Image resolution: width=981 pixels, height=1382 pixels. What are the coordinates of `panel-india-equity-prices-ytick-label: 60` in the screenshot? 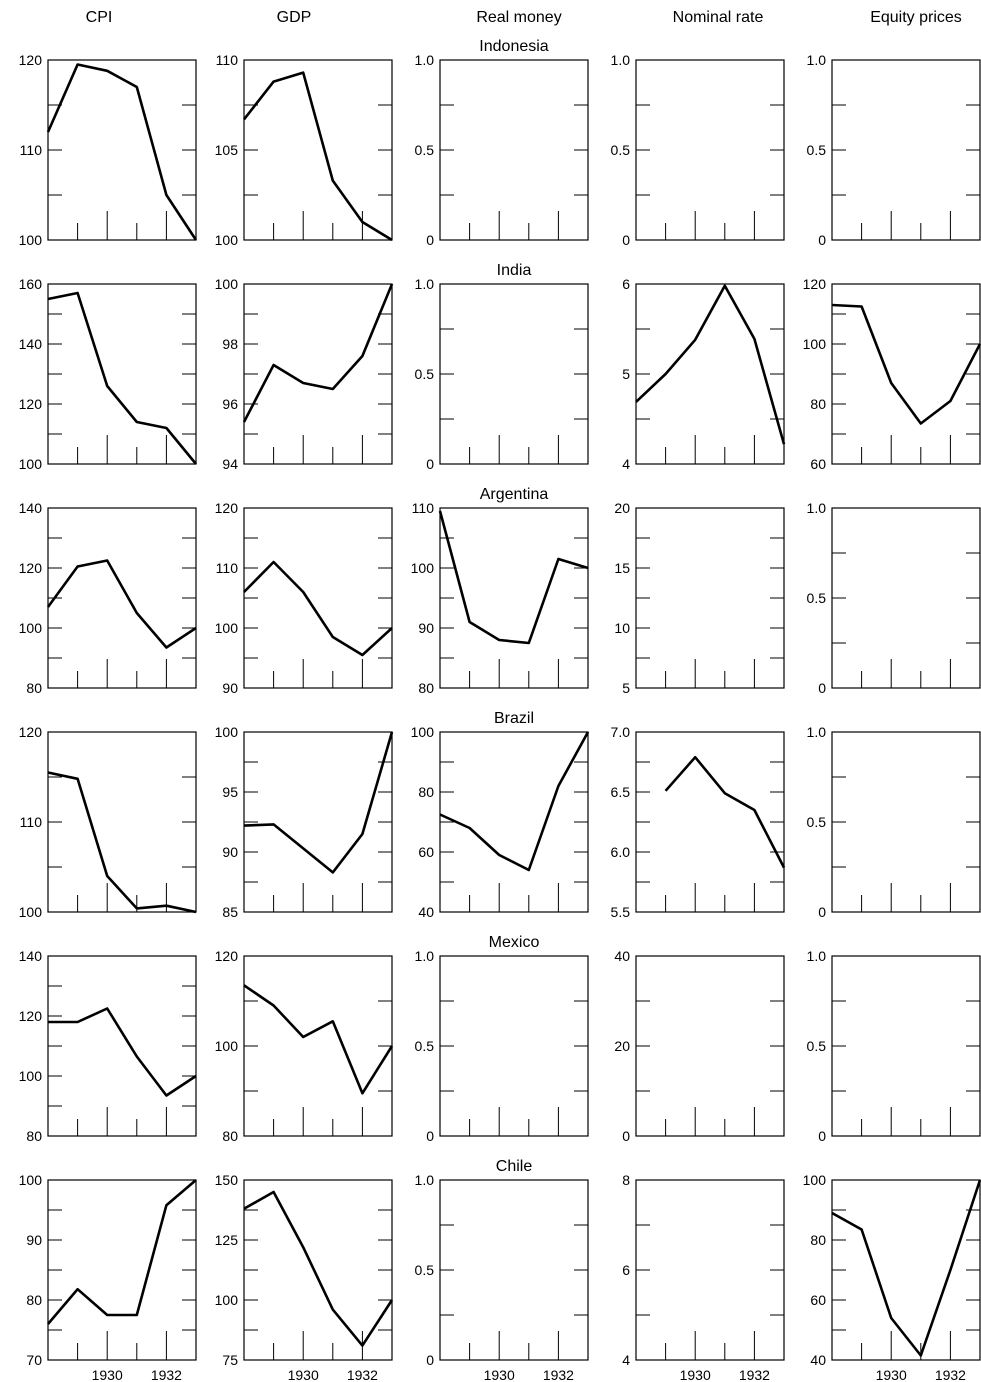 It's located at (818, 464).